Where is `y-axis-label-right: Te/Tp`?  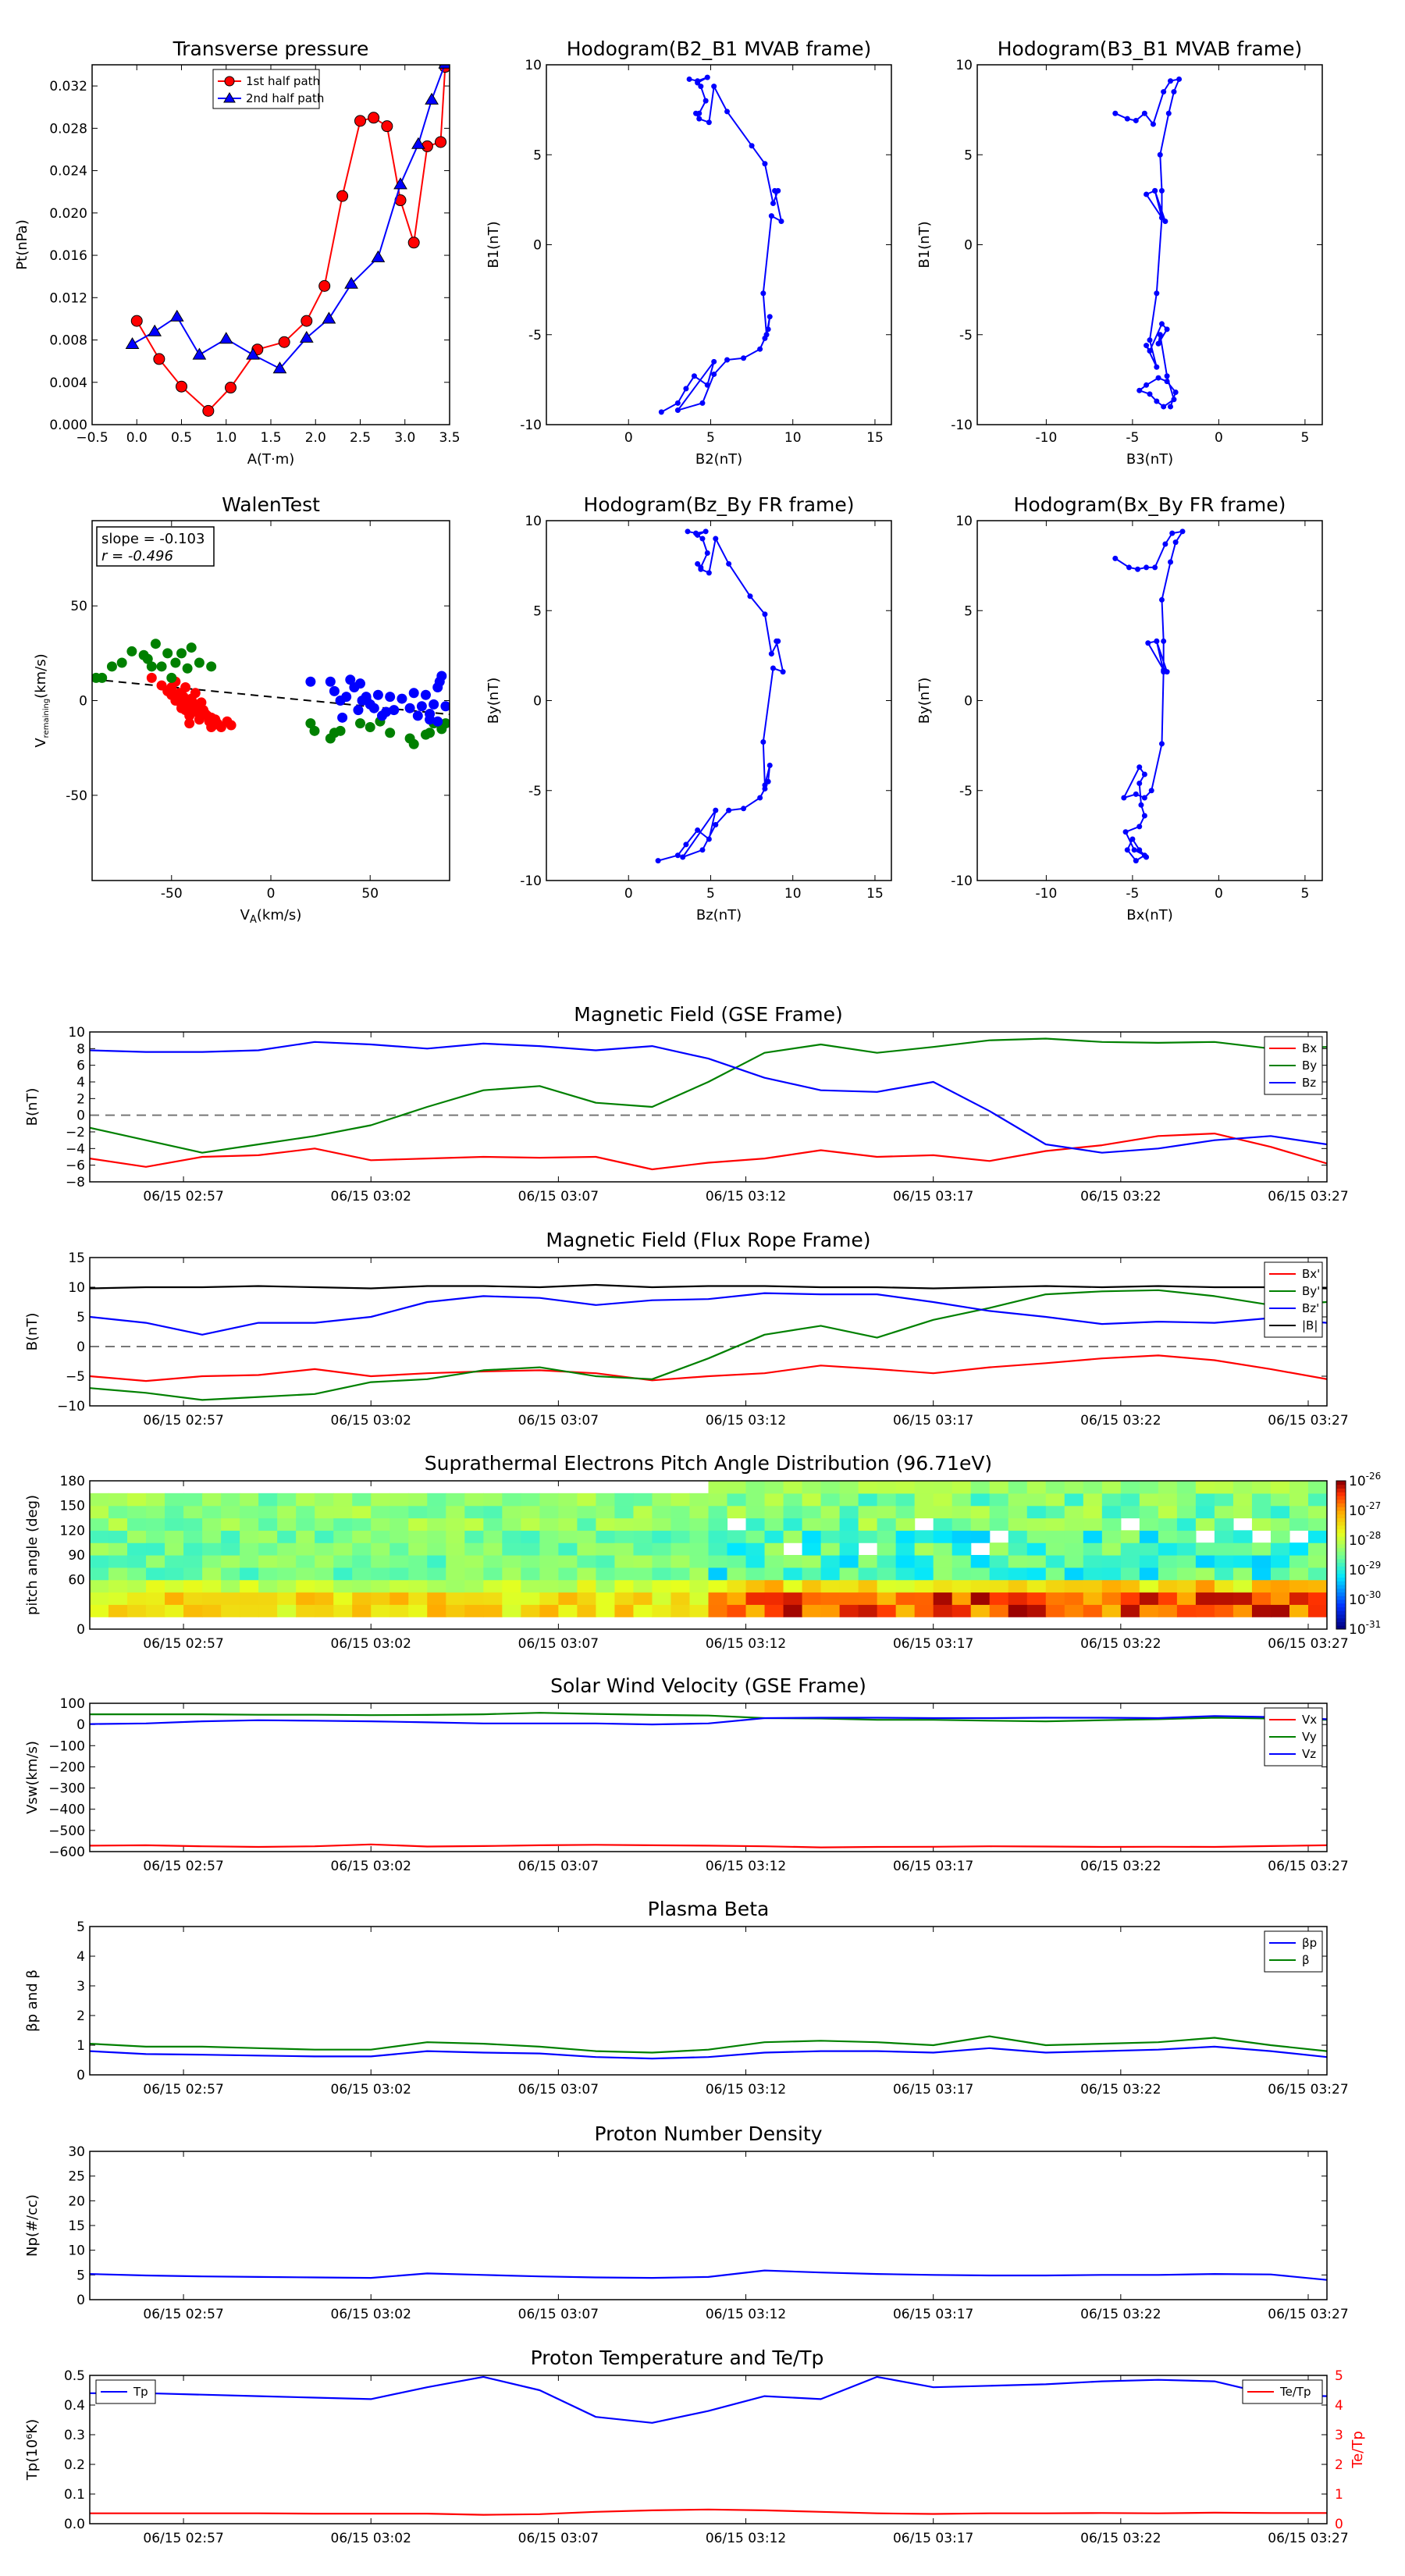 y-axis-label-right: Te/Tp is located at coordinates (1358, 2450).